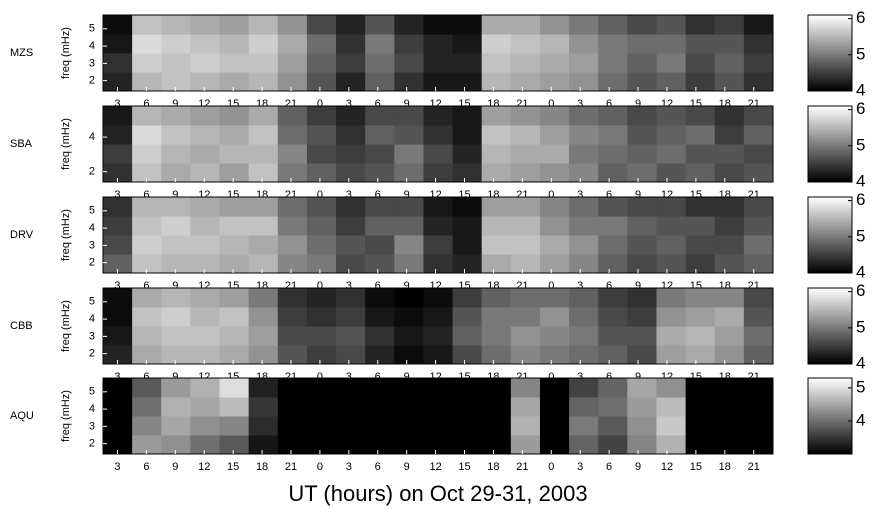 The width and height of the screenshot is (890, 517). I want to click on plot-frame, so click(438, 326).